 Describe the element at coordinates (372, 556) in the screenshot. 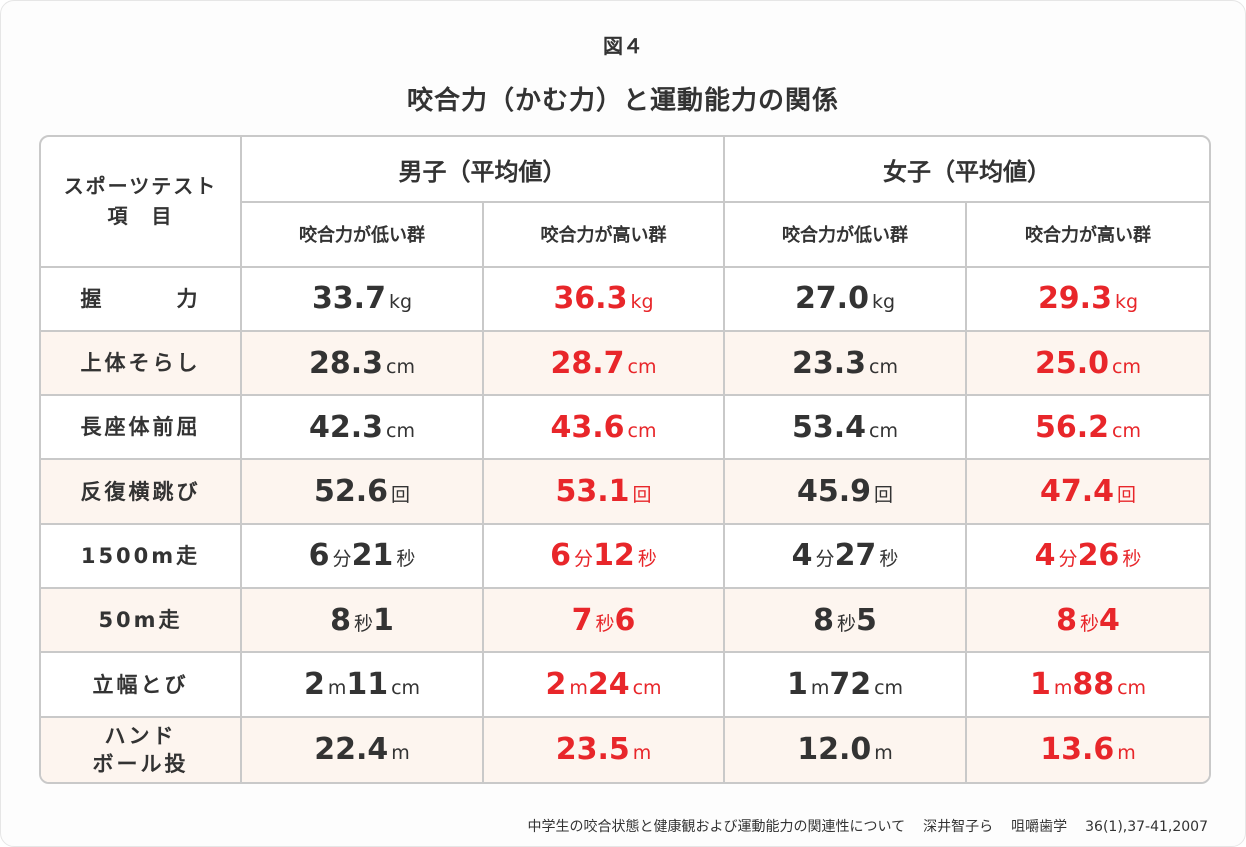

I see `value-number: 21` at that location.